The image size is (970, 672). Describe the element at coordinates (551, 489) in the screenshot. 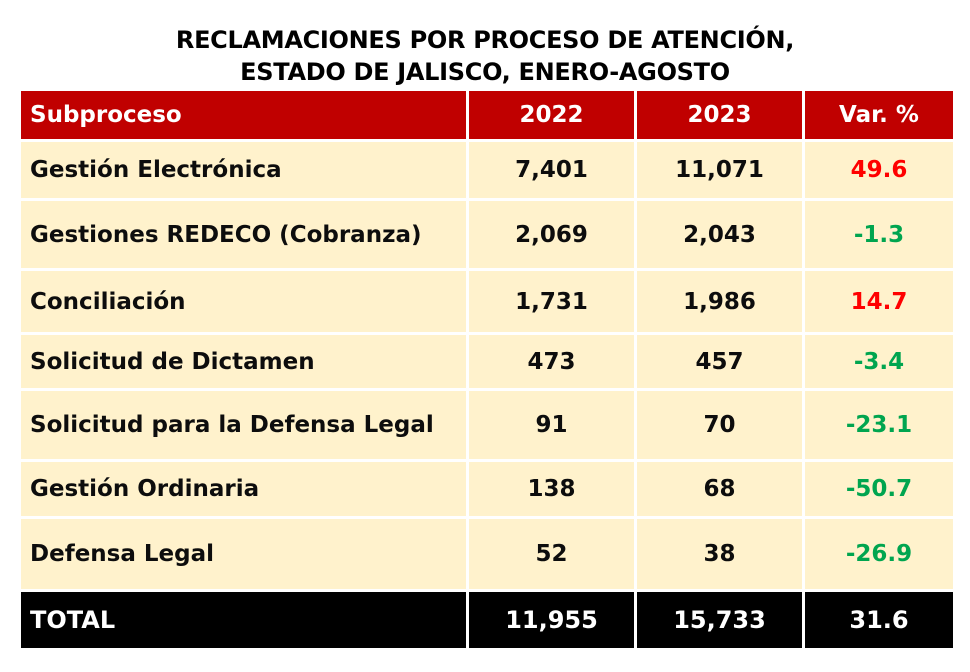

I see `cell-2022: 138` at that location.